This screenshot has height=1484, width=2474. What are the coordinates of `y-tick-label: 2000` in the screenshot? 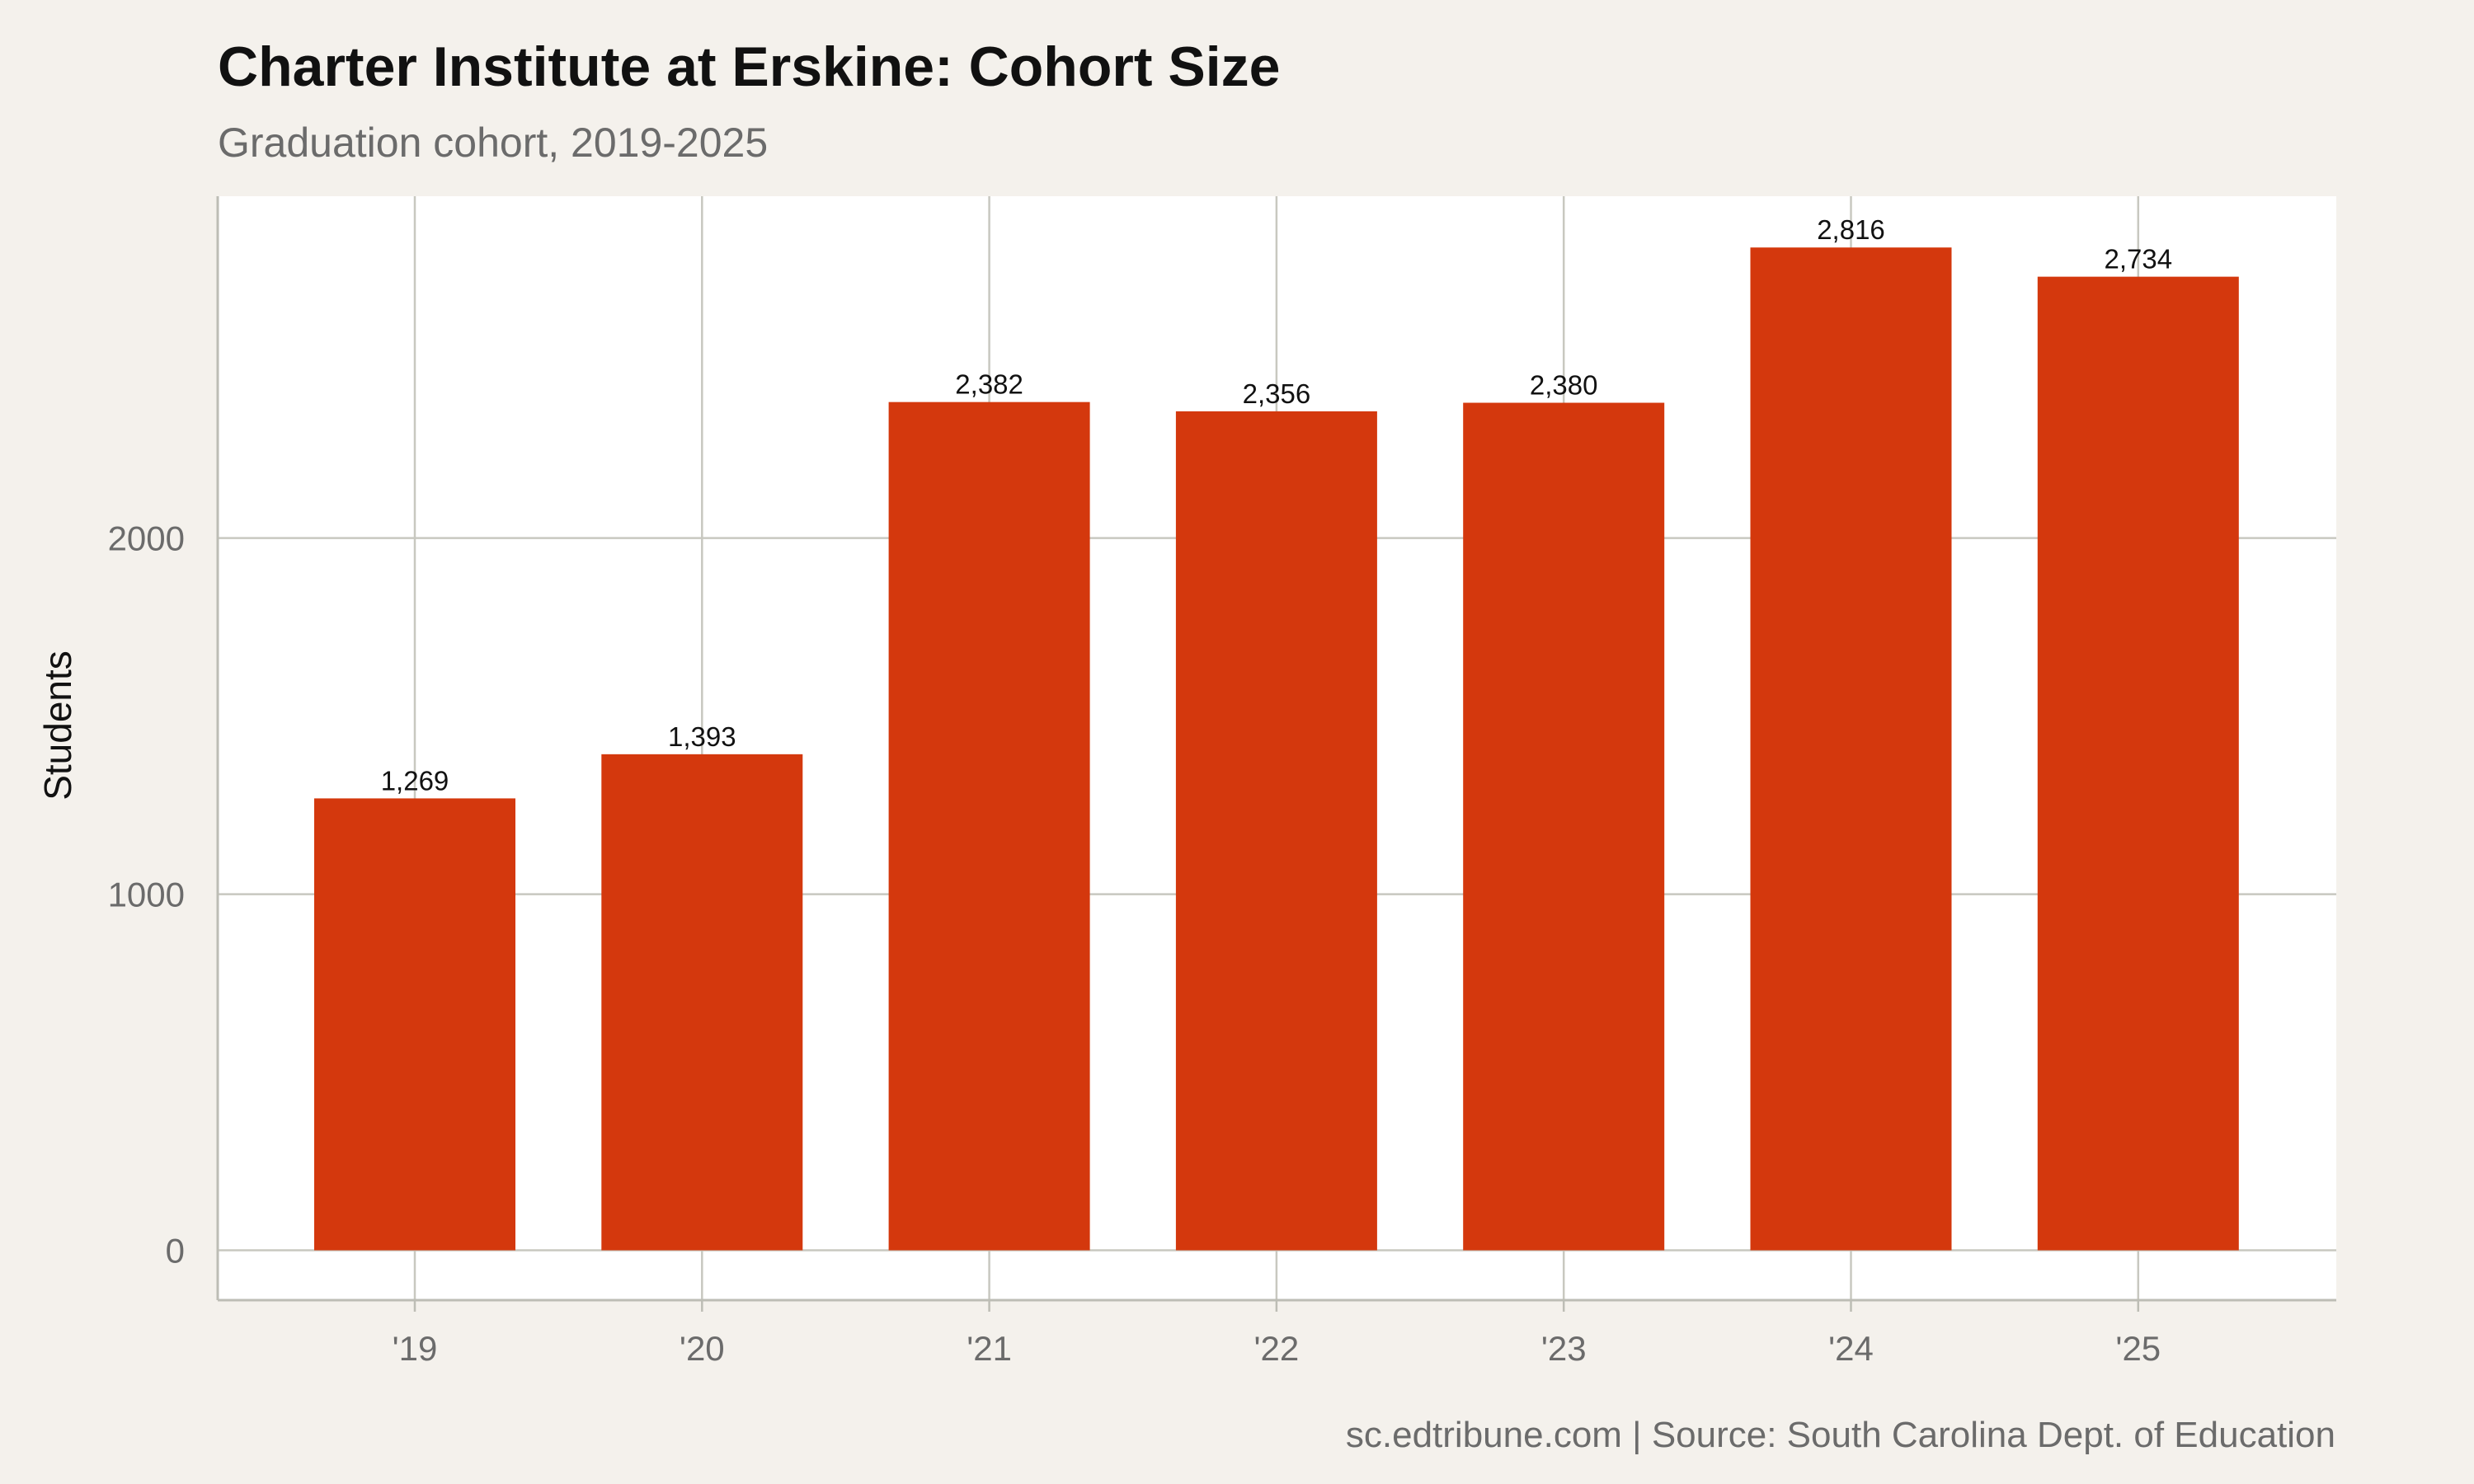 It's located at (146, 538).